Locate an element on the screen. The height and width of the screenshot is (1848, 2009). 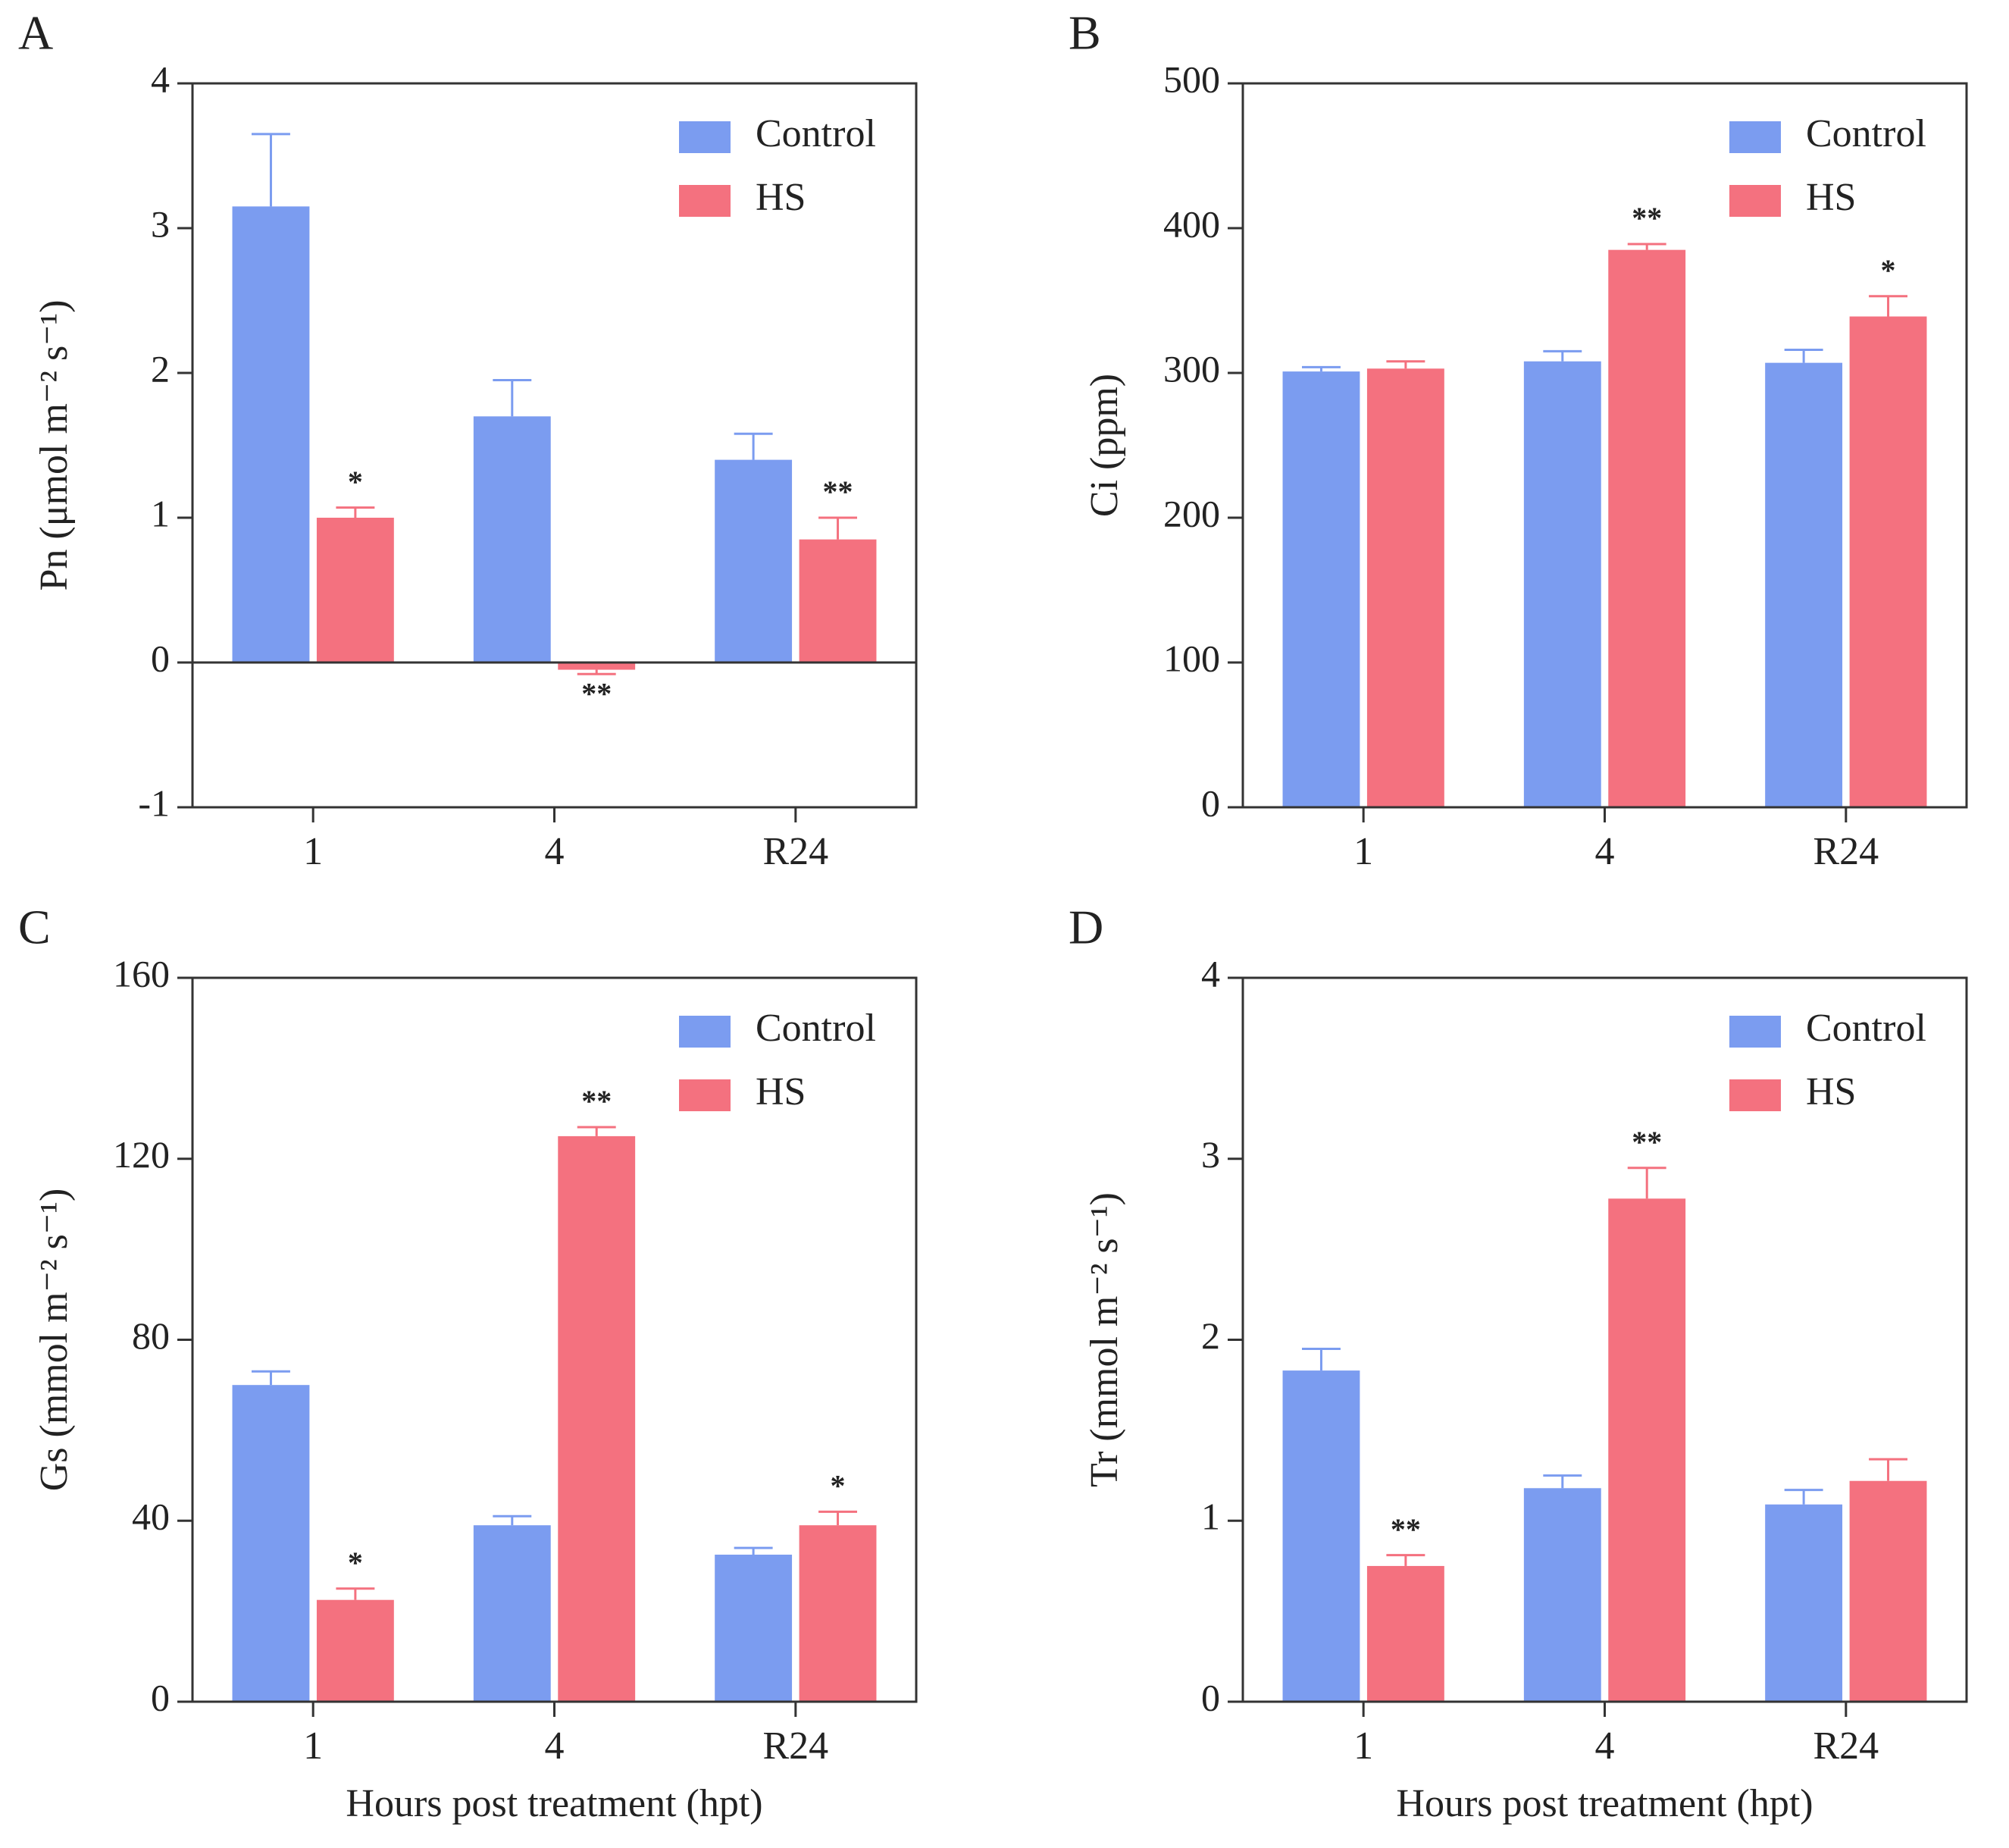
x-tick-label: R24 is located at coordinates (1846, 1746).